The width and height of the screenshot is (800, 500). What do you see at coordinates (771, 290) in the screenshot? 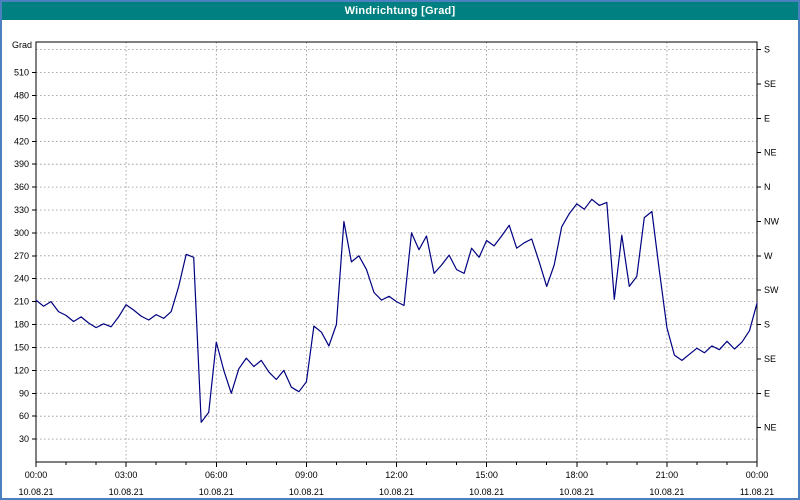
I see `compass-tick-label: SW` at bounding box center [771, 290].